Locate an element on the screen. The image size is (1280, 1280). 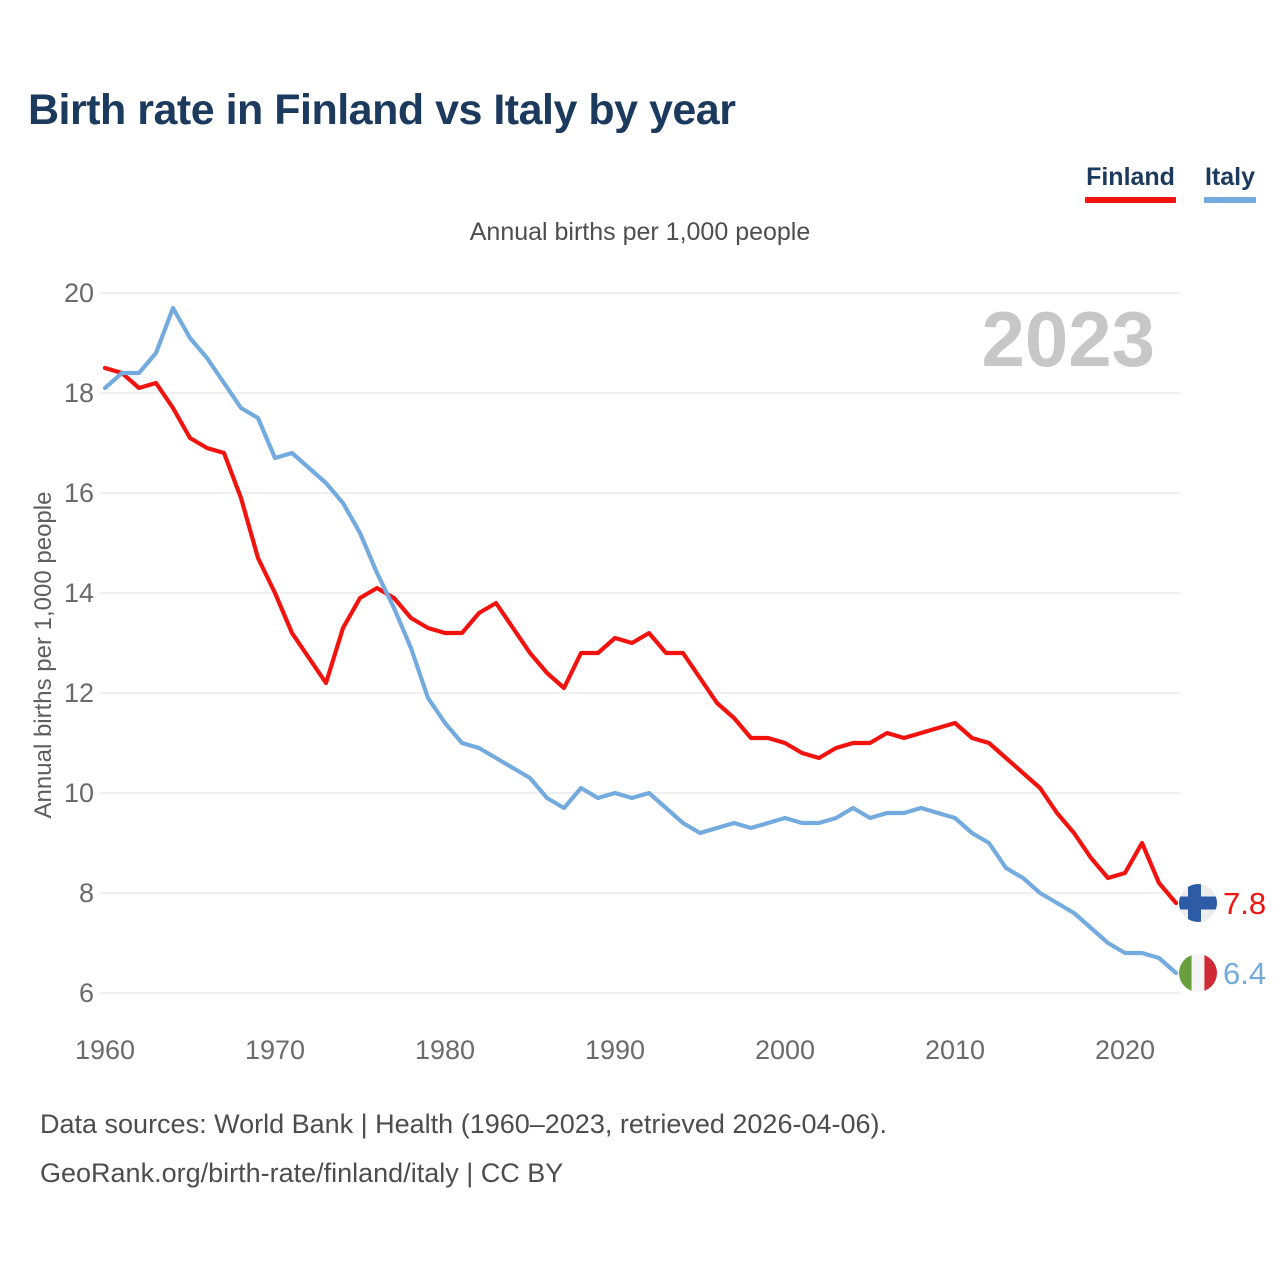
x-tick-label: 2010 is located at coordinates (955, 1050).